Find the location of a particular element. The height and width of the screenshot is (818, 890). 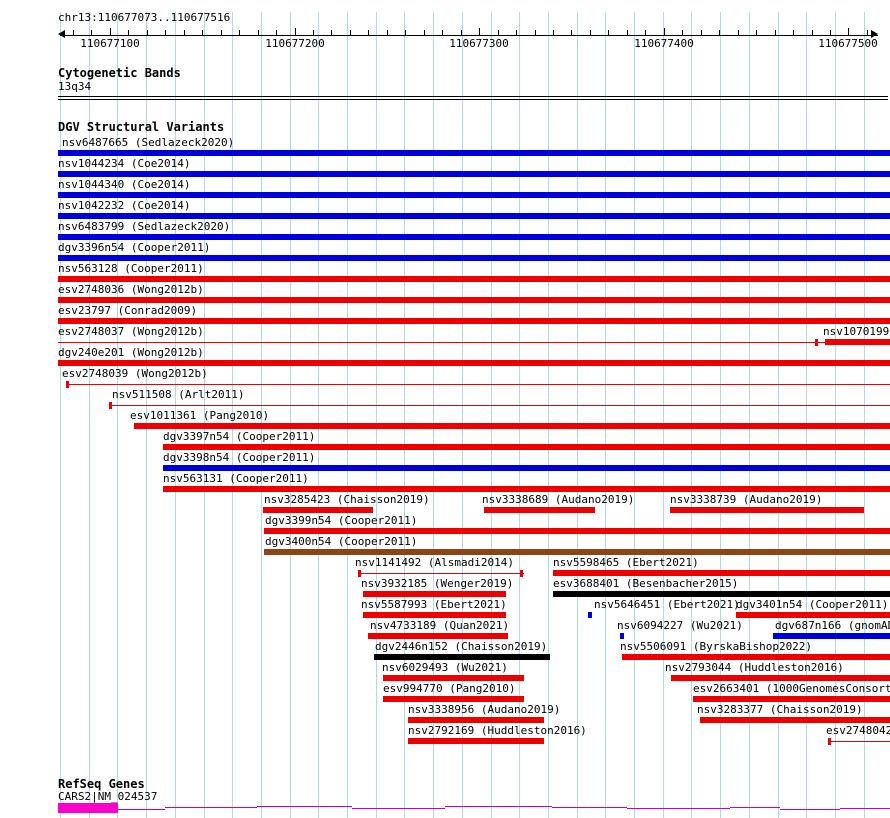

feature-label: esv2748039 (Wong2012b) is located at coordinates (135, 373).